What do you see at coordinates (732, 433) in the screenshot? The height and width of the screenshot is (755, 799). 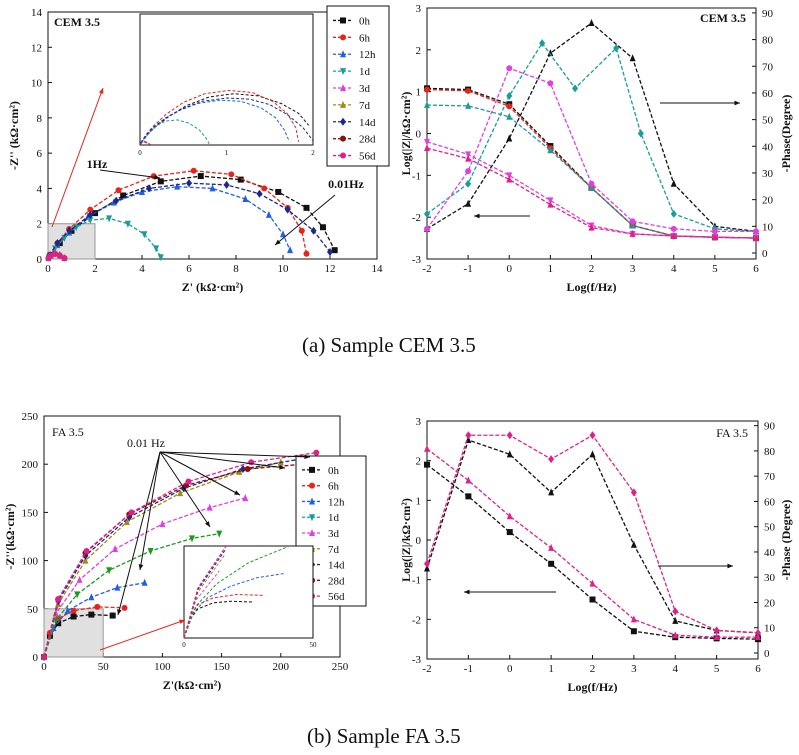 I see `chart-title: FA 3.5` at bounding box center [732, 433].